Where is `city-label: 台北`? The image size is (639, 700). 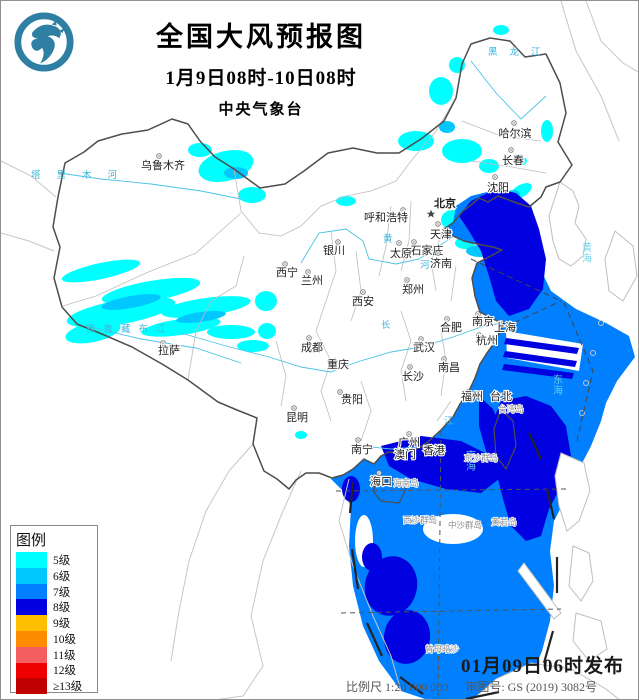
city-label: 台北 is located at coordinates (501, 396).